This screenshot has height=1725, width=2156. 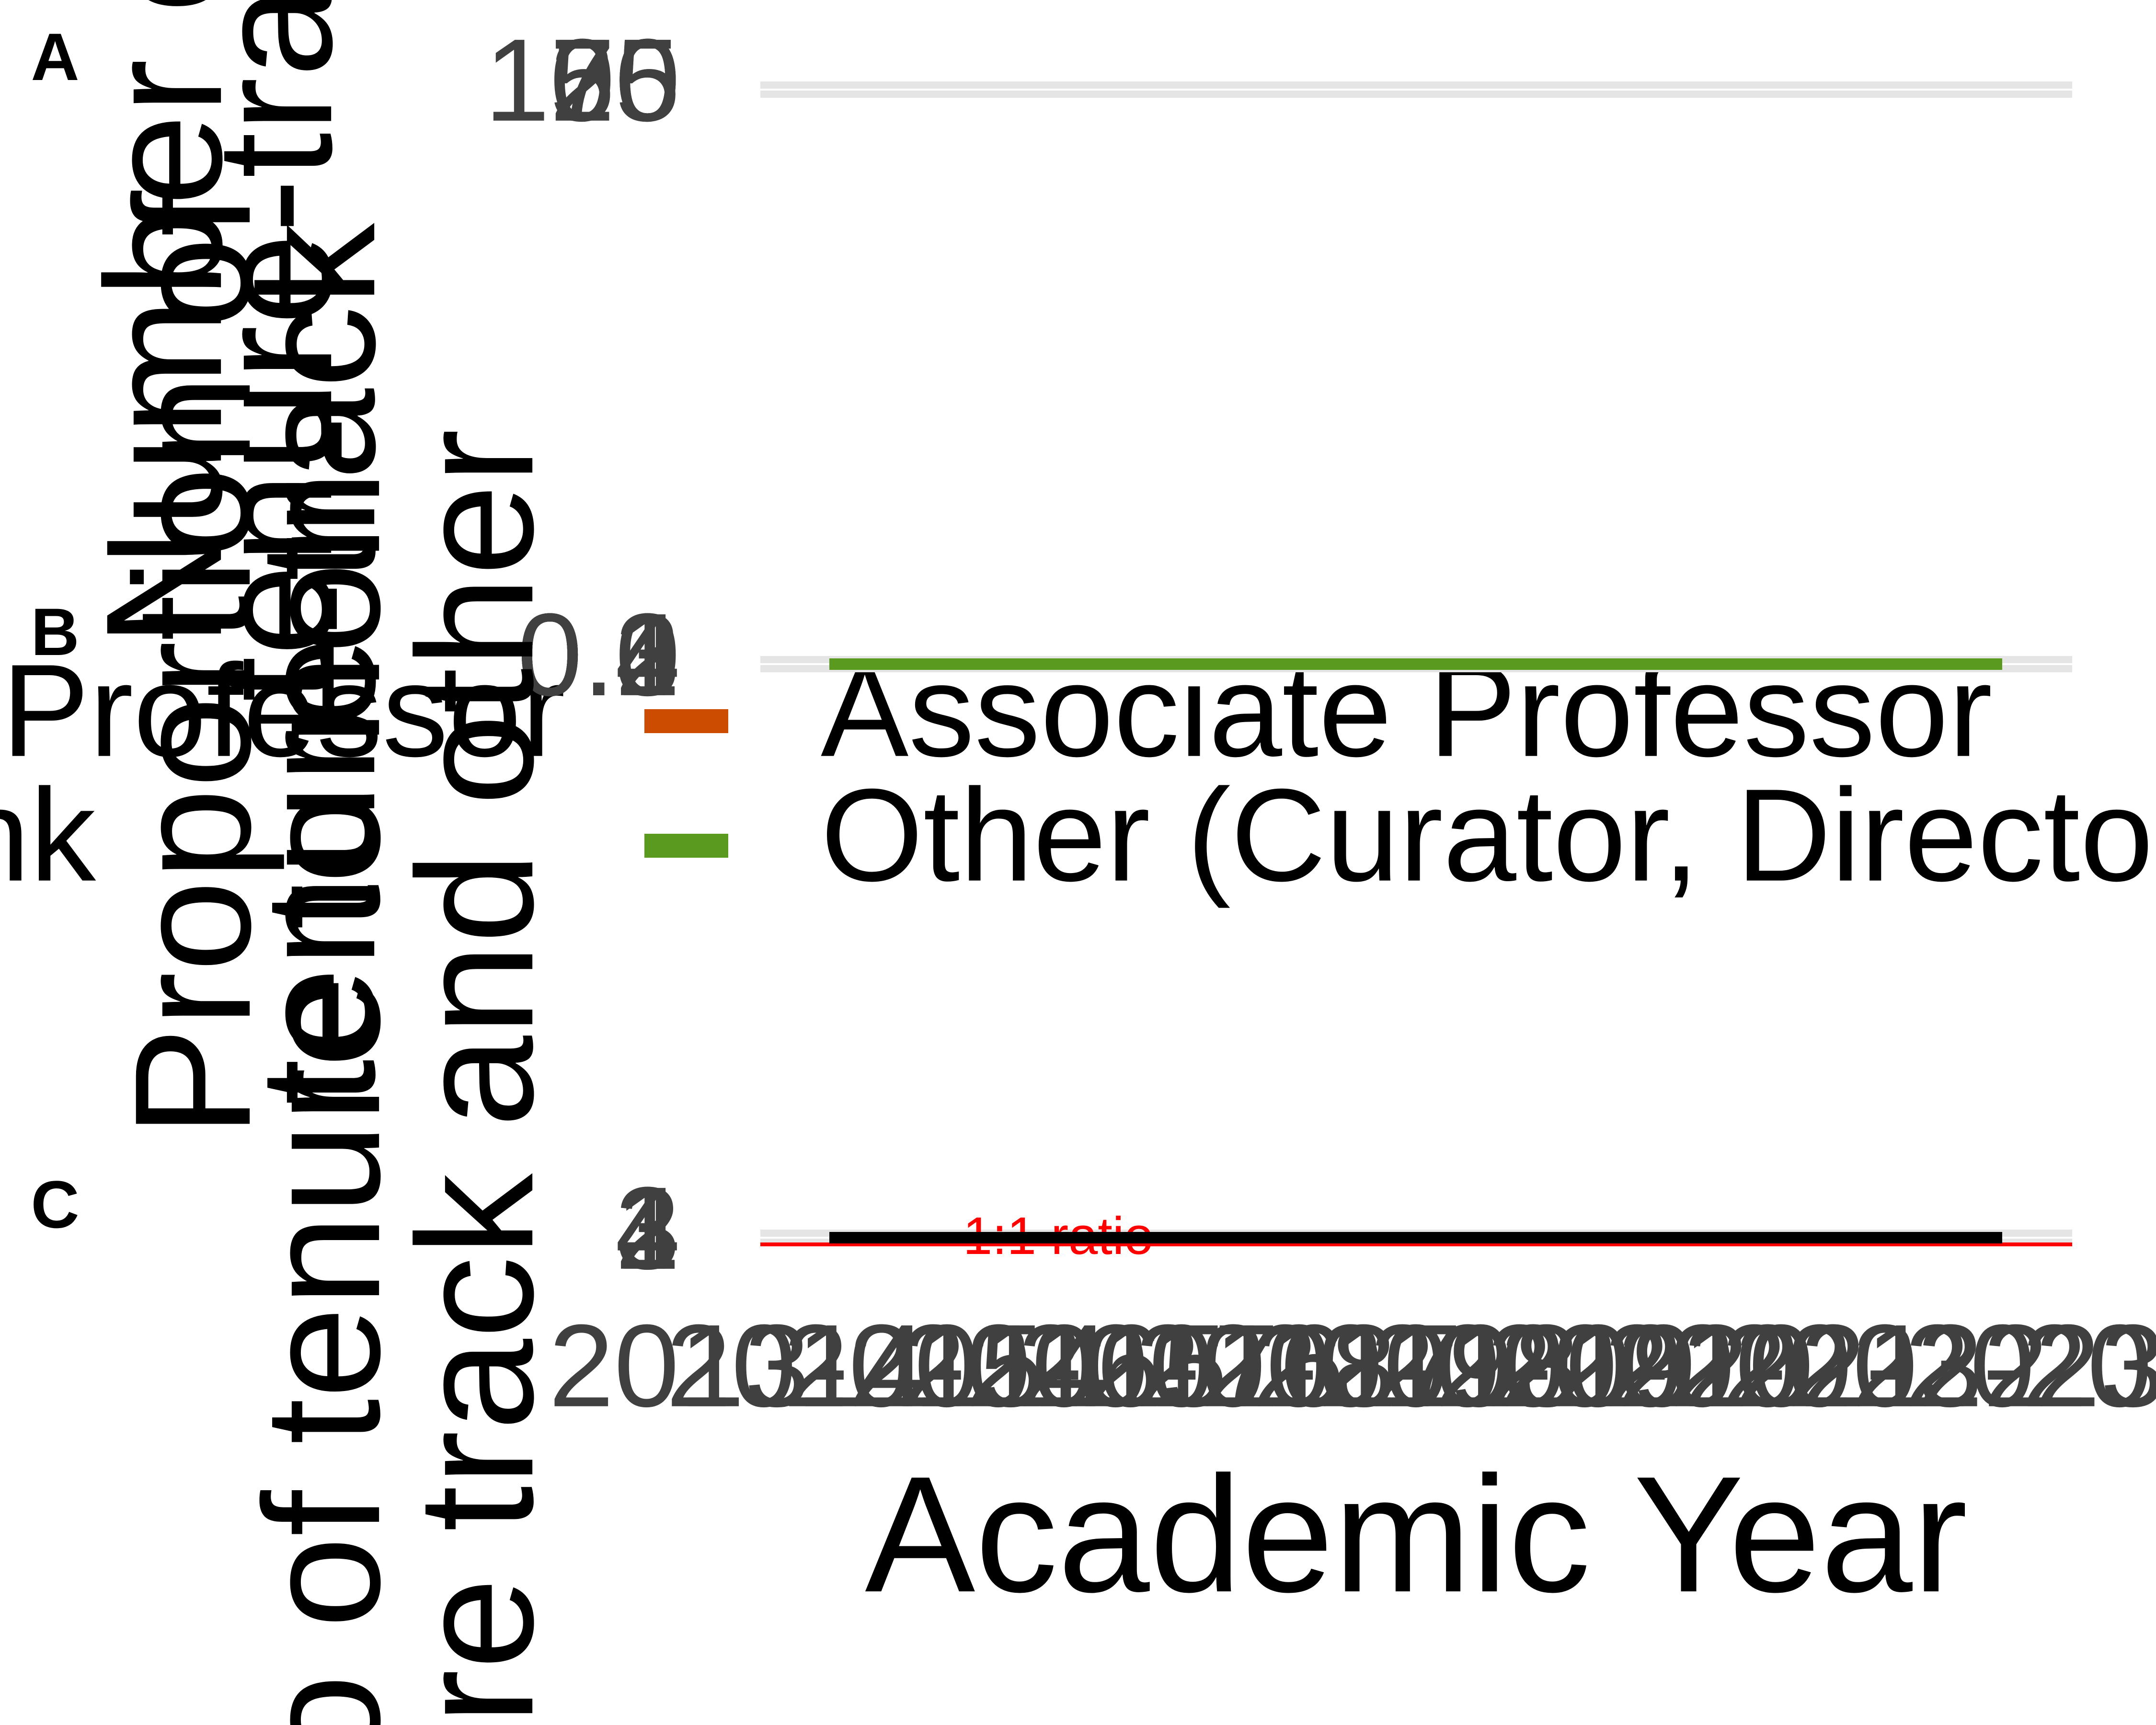 I want to click on legend-title: Rank, so click(x=49, y=835).